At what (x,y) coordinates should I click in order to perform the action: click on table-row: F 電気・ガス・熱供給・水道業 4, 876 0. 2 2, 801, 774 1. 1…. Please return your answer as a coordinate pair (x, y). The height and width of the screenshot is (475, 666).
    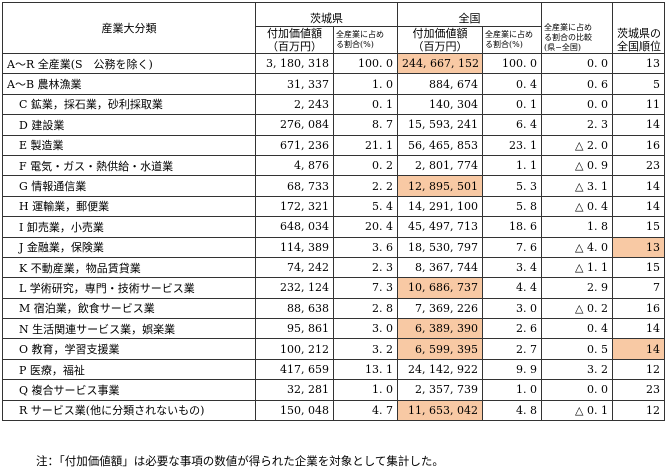
    Looking at the image, I should click on (333, 165).